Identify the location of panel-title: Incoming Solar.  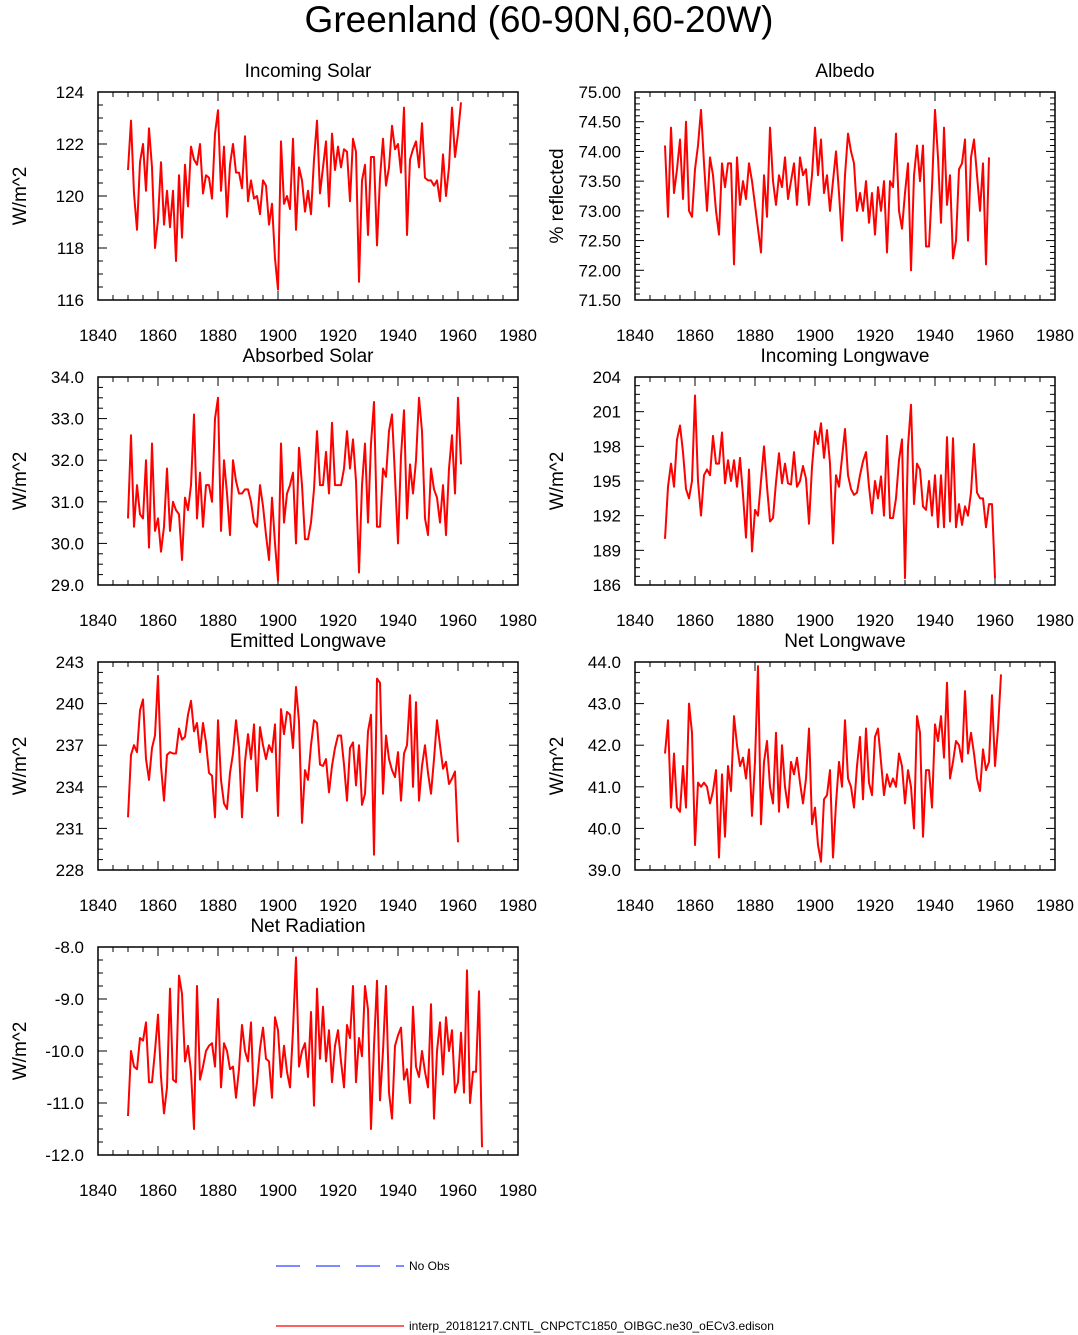
(308, 71).